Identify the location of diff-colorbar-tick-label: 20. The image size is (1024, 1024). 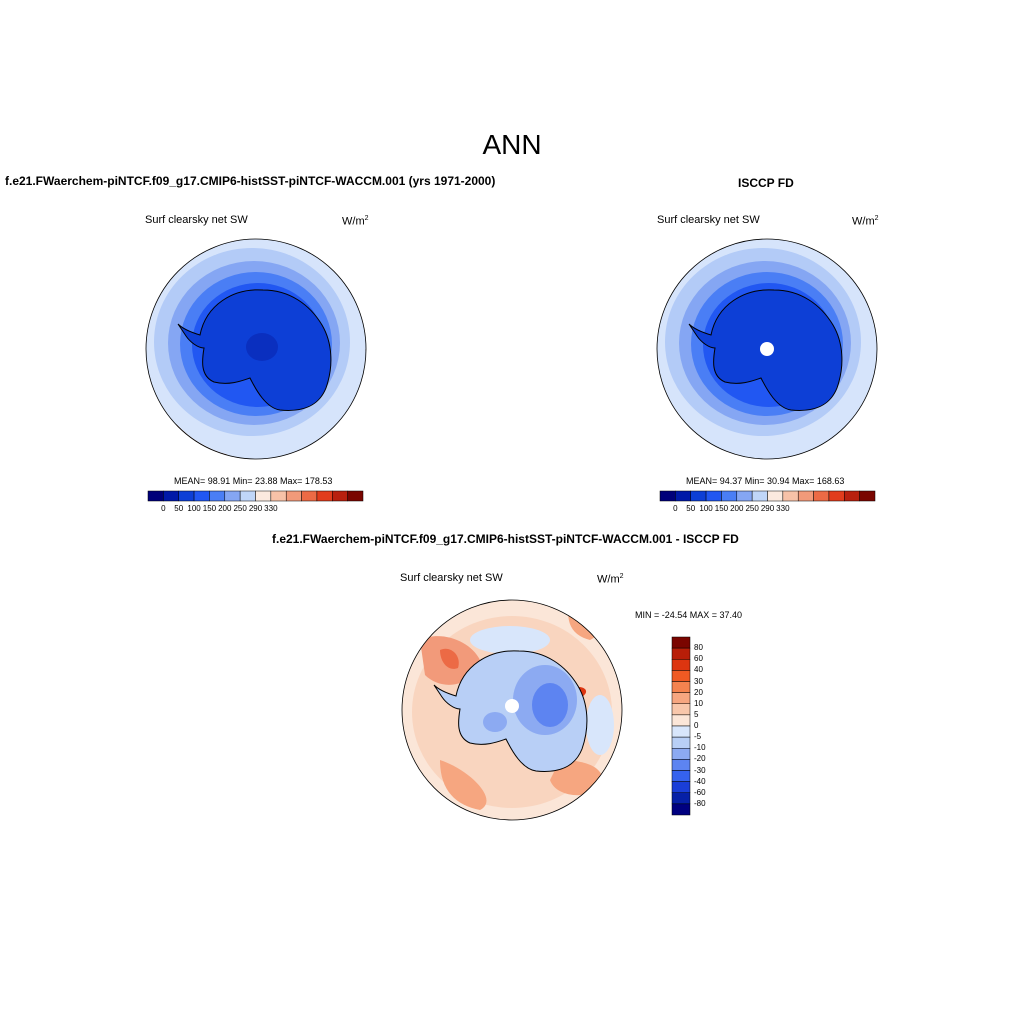
(698, 692).